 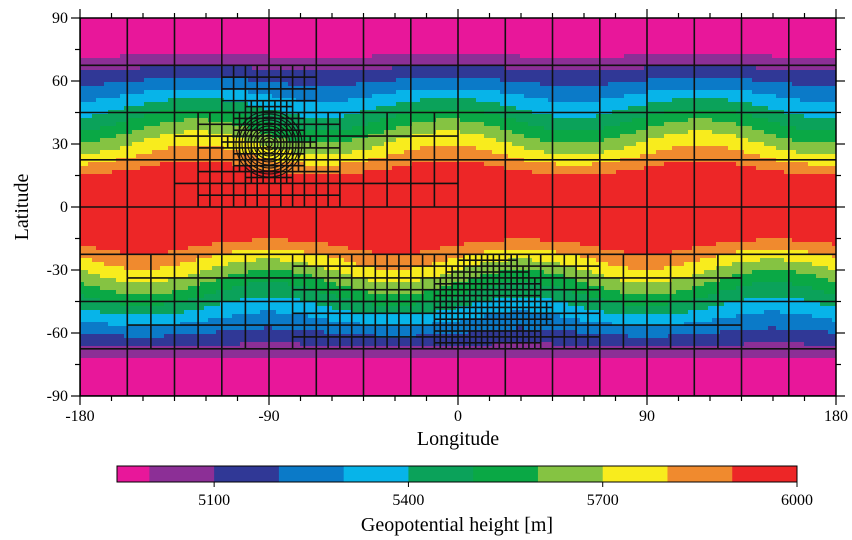 I want to click on y-tick-label: 90, so click(x=60, y=18).